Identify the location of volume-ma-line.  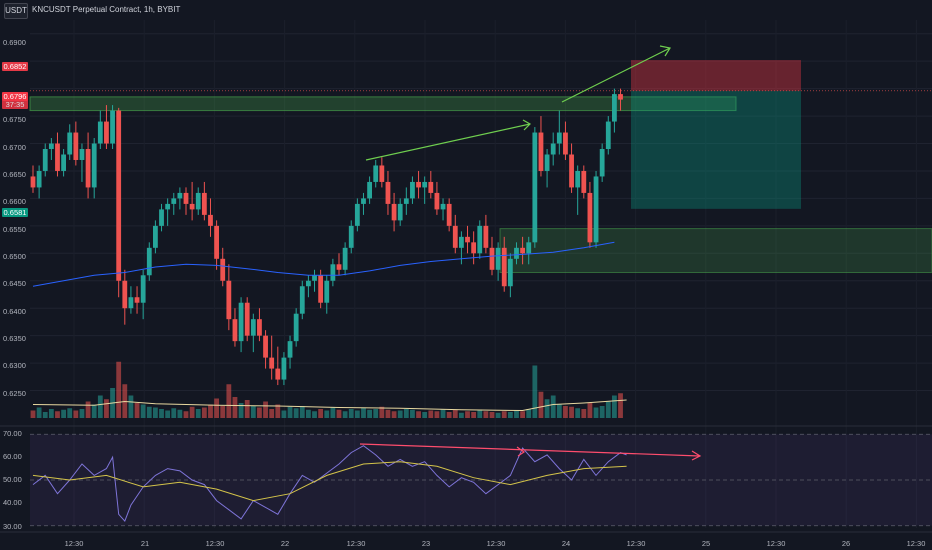
(329, 405).